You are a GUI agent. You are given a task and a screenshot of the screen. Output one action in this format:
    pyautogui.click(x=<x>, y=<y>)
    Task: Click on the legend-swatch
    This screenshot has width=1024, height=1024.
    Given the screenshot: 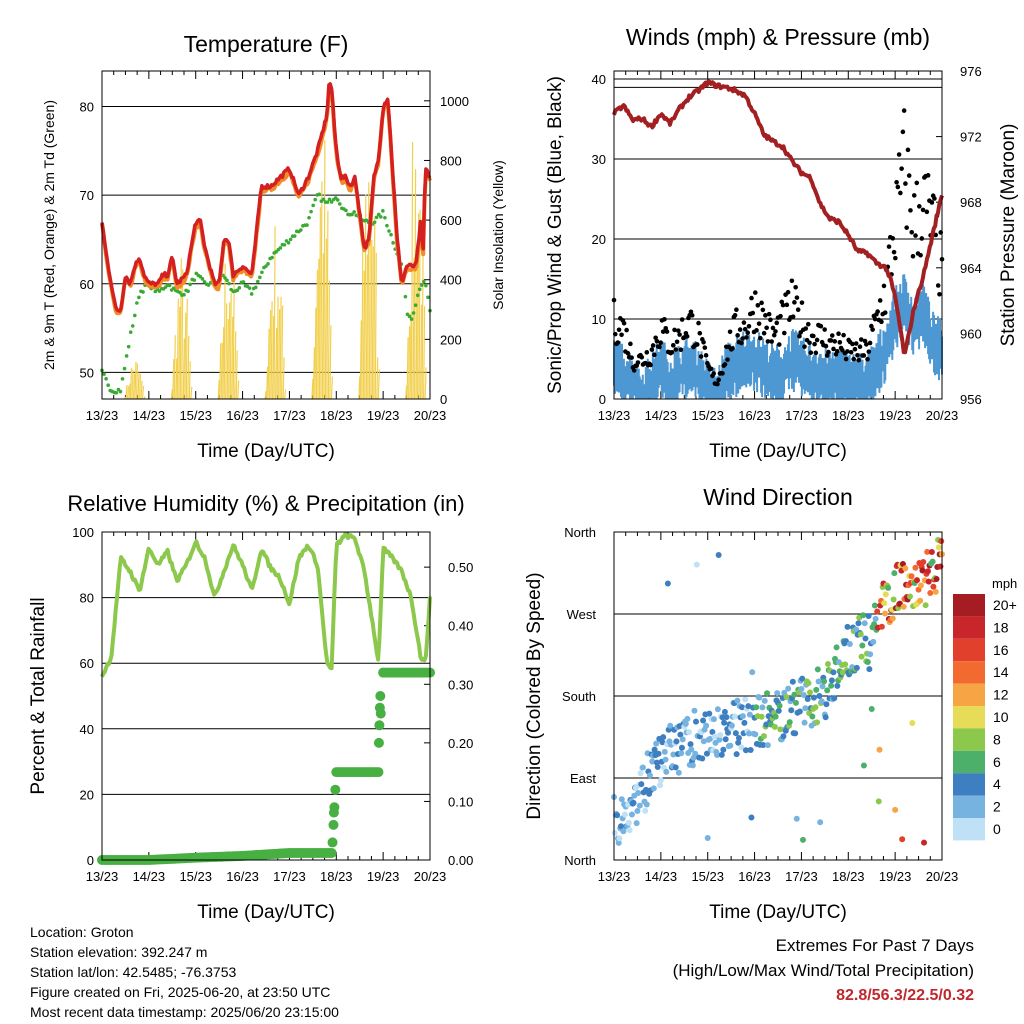 What is the action you would take?
    pyautogui.click(x=969, y=806)
    